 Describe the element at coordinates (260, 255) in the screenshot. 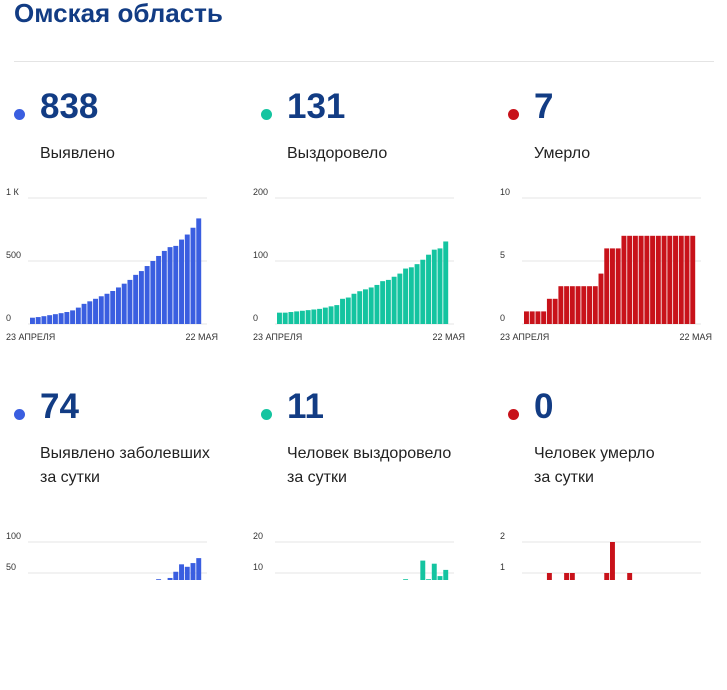

I see `y-tick-label: 100` at that location.